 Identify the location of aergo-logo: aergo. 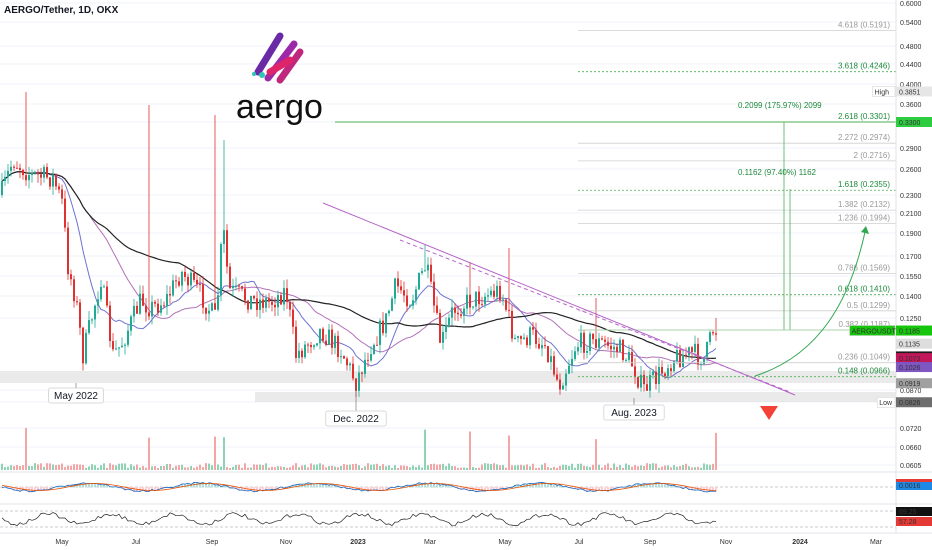
(279, 79).